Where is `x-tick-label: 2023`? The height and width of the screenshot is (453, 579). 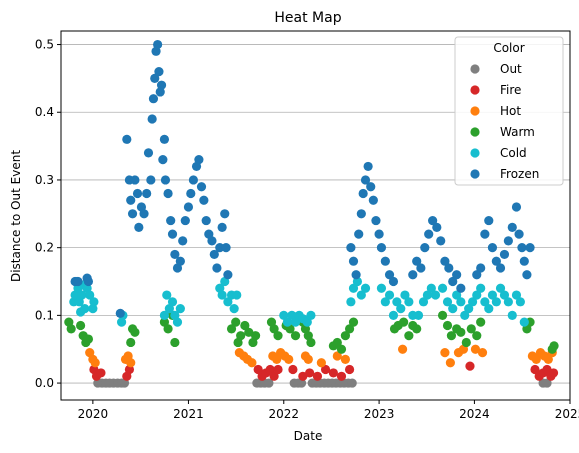
x-tick-label: 2023 is located at coordinates (379, 414).